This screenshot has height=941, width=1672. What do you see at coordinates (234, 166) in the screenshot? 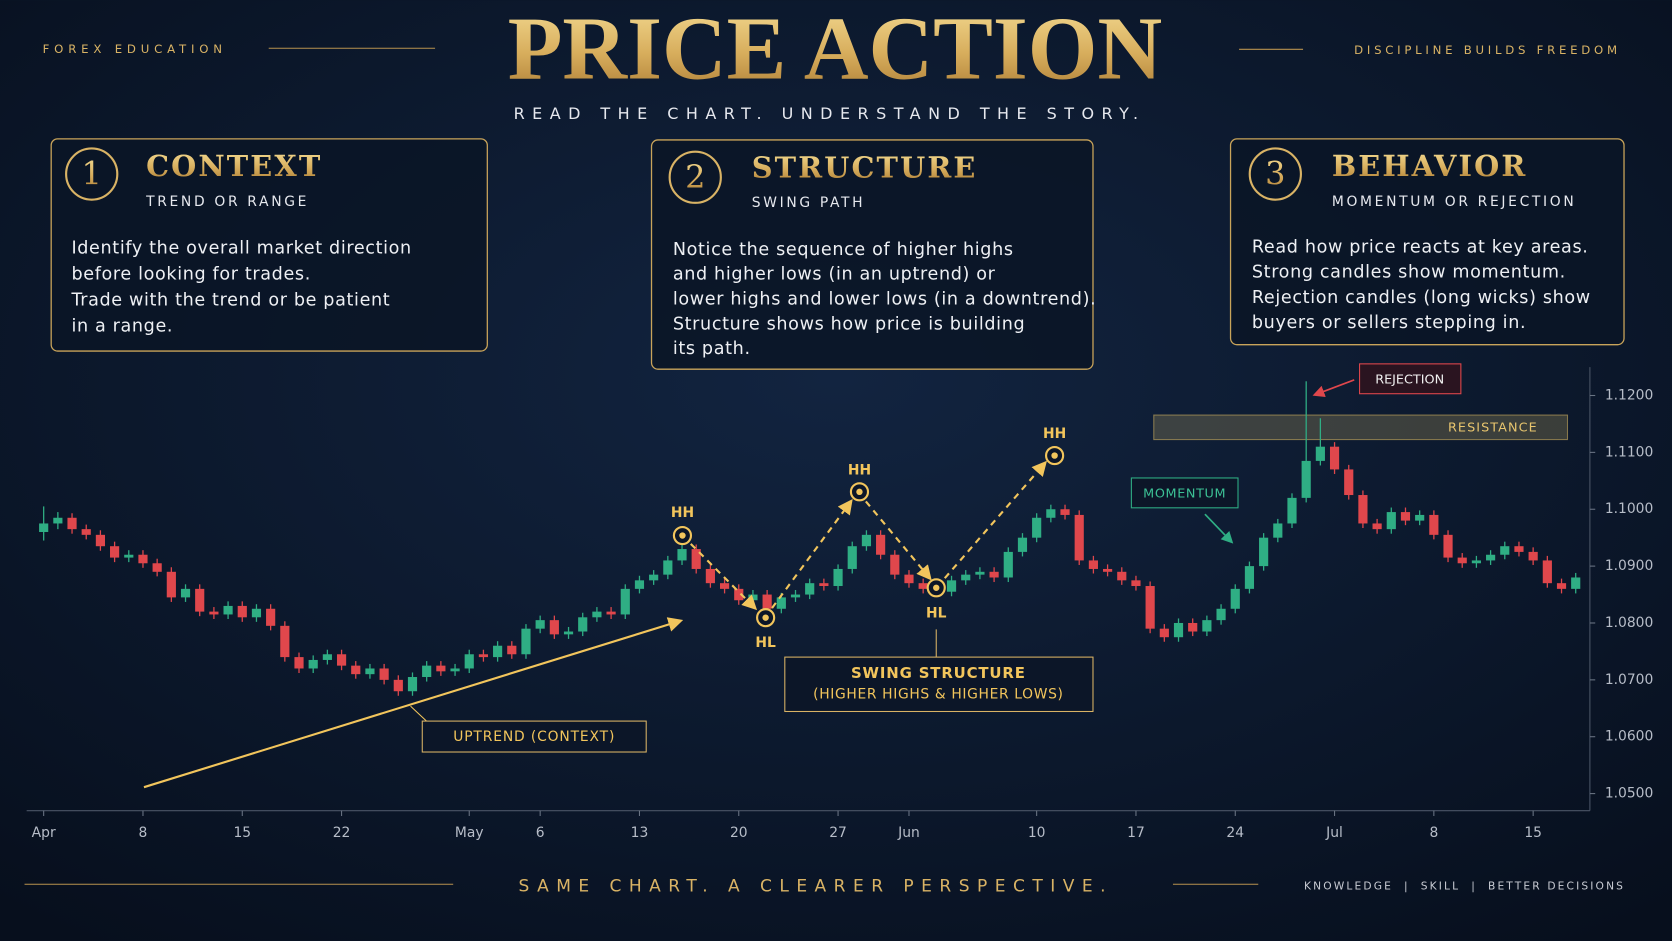
I see `card-title: CONTEXT` at bounding box center [234, 166].